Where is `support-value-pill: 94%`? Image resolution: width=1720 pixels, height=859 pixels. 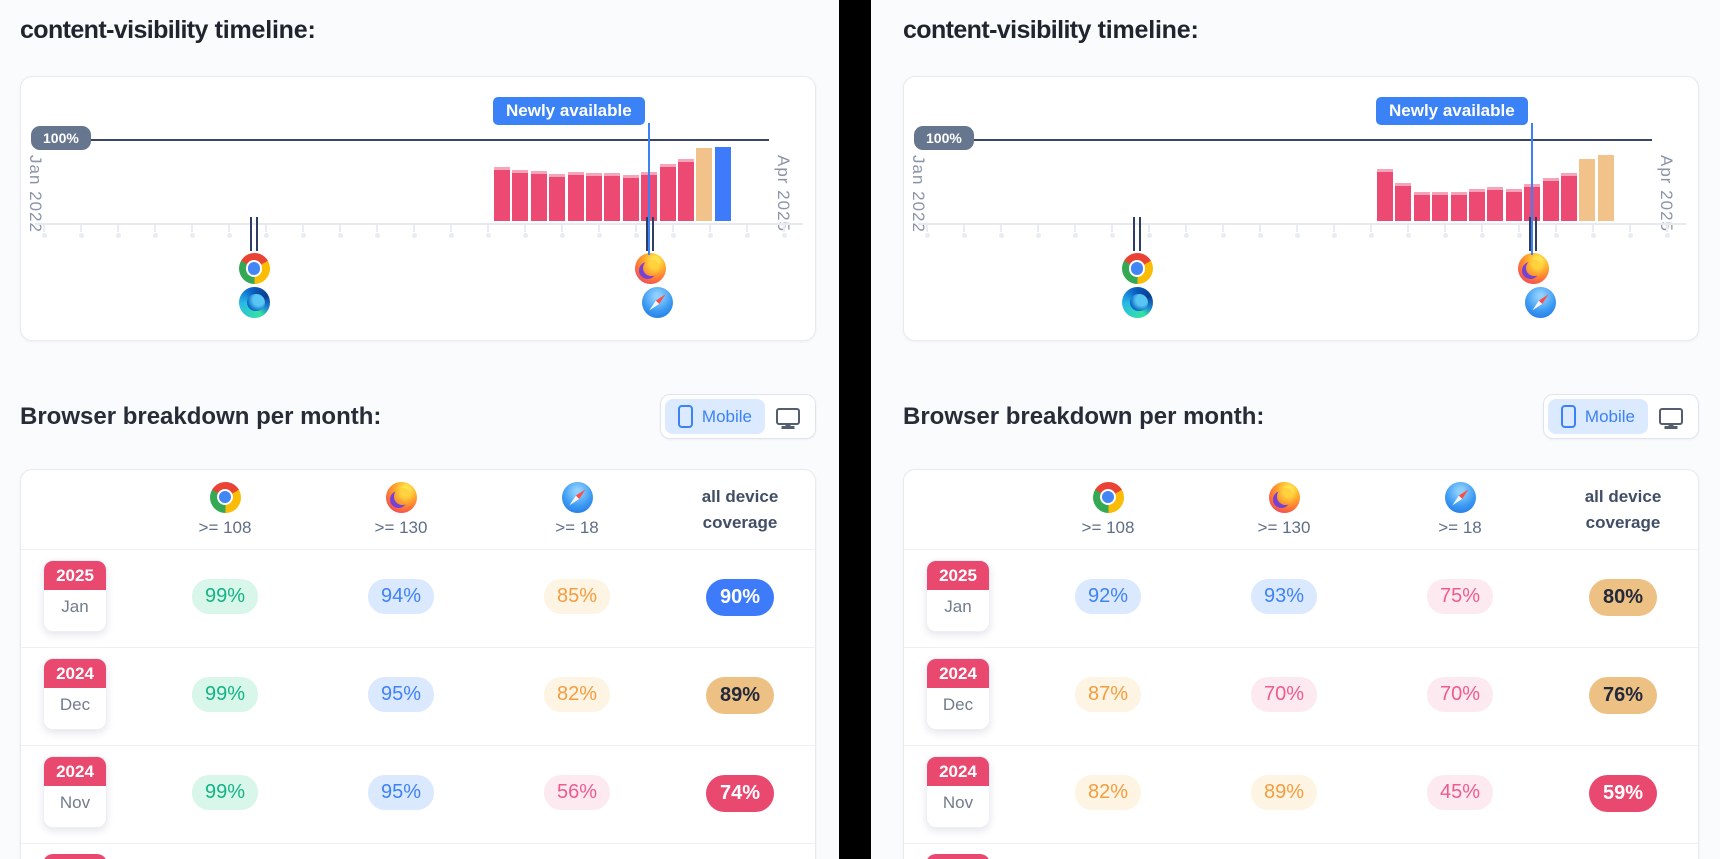 support-value-pill: 94% is located at coordinates (401, 596).